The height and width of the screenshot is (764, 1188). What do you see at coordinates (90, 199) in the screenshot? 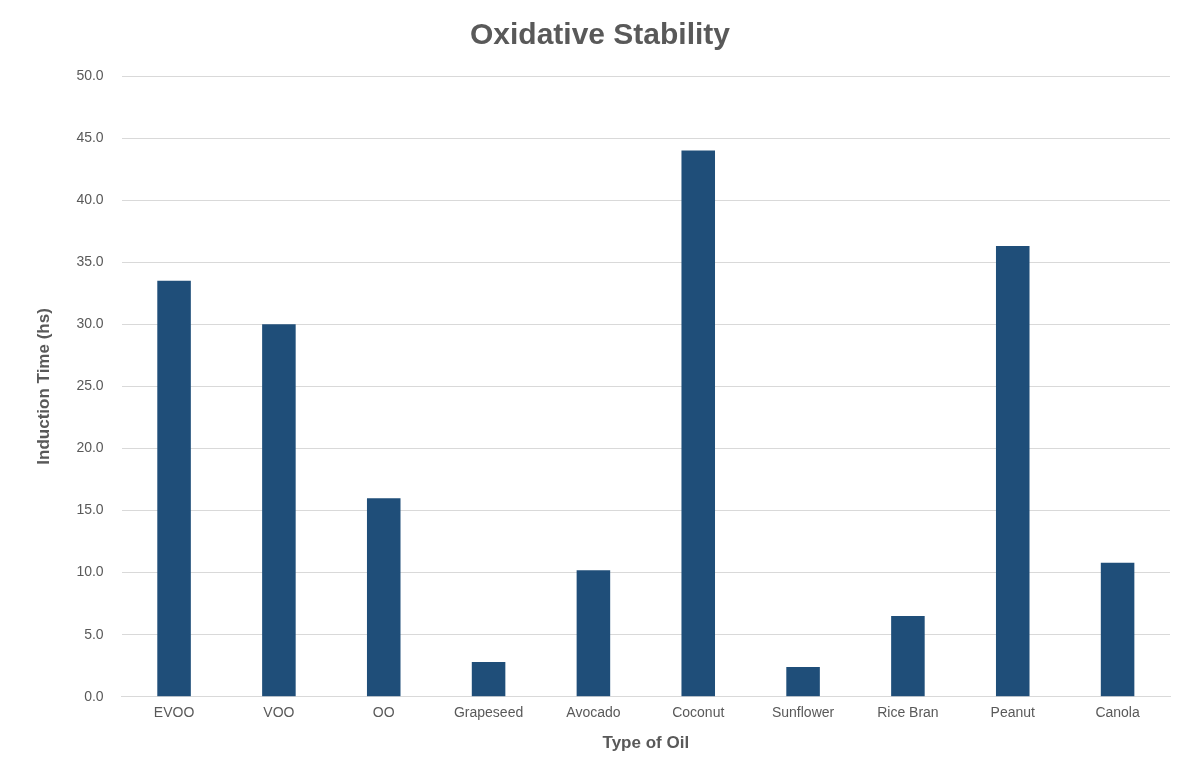
I see `y-tick-label: 40.0` at bounding box center [90, 199].